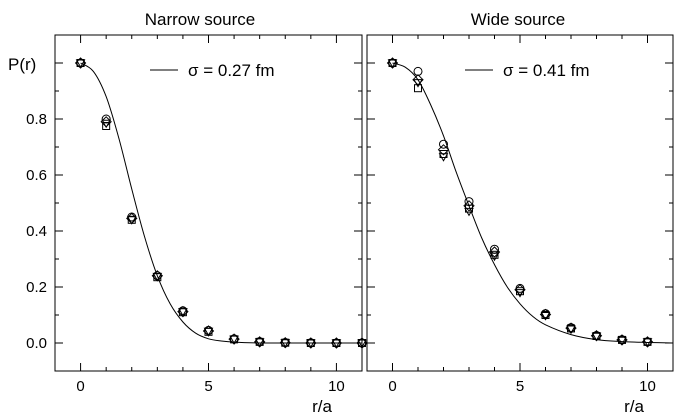 The height and width of the screenshot is (416, 680). Describe the element at coordinates (546, 70) in the screenshot. I see `legend-label: σ = 0.41 fm` at that location.